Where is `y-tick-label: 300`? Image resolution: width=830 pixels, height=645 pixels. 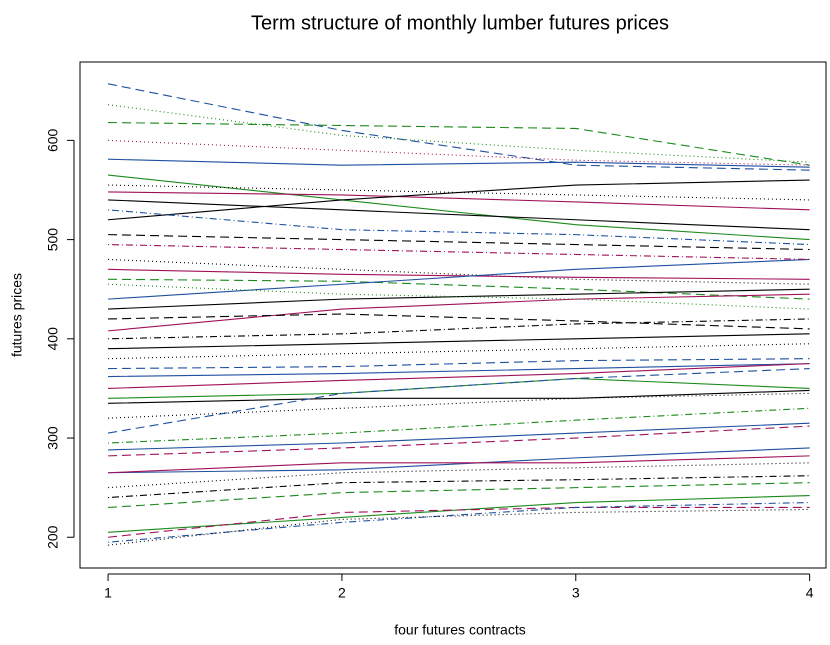
y-tick-label: 300 is located at coordinates (53, 438).